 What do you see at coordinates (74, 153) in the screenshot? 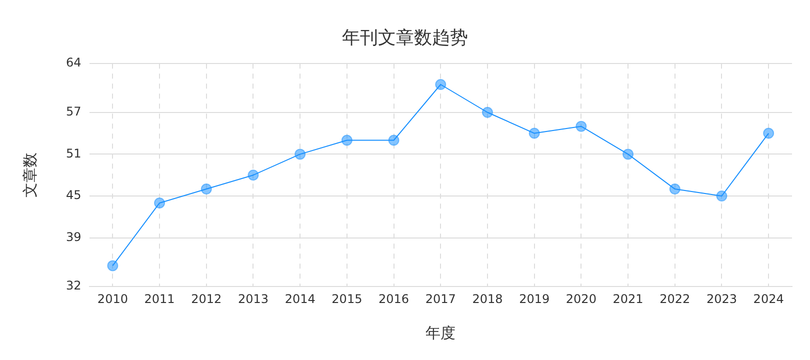
I see `y-tick-label: 51` at bounding box center [74, 153].